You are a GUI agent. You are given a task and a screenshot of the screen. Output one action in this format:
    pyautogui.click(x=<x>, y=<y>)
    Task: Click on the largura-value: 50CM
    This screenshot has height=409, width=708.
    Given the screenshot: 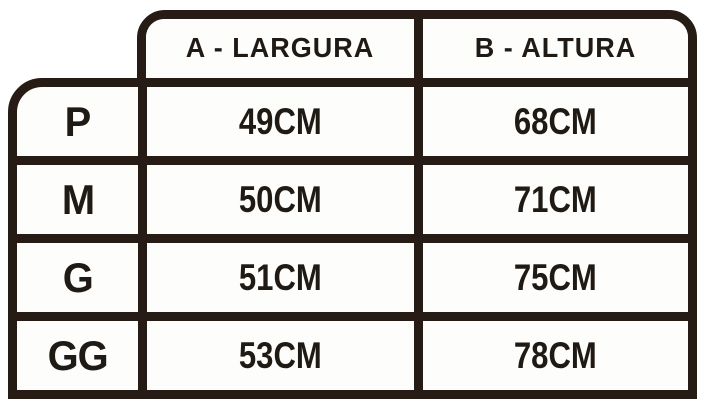 What is the action you would take?
    pyautogui.click(x=280, y=199)
    